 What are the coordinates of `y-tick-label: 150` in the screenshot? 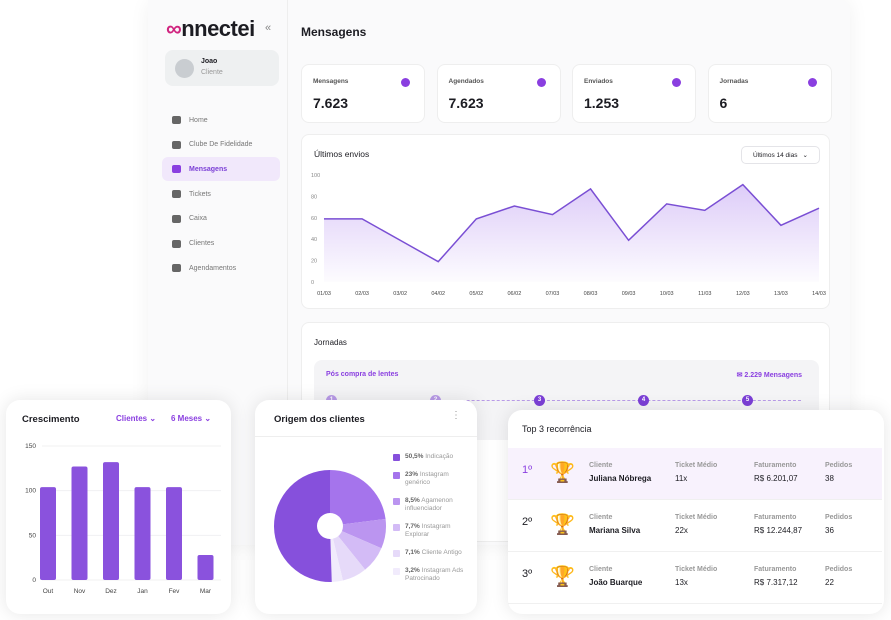 It's located at (30, 446).